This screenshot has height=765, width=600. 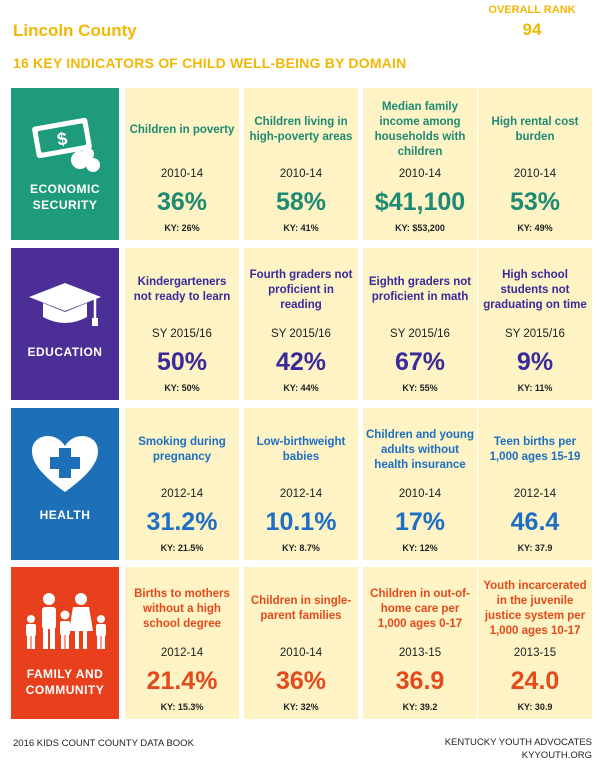 What do you see at coordinates (532, 29) in the screenshot?
I see `overall-rank-value: 94` at bounding box center [532, 29].